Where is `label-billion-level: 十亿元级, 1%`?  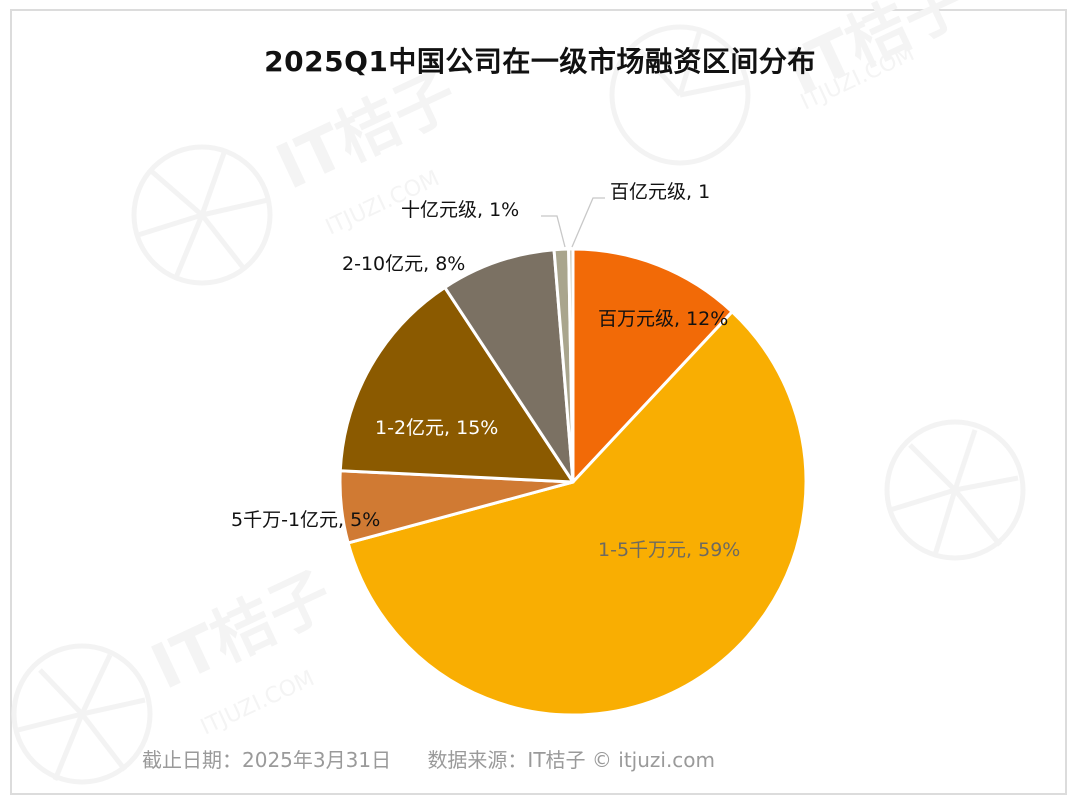
label-billion-level: 十亿元级, 1% is located at coordinates (460, 210).